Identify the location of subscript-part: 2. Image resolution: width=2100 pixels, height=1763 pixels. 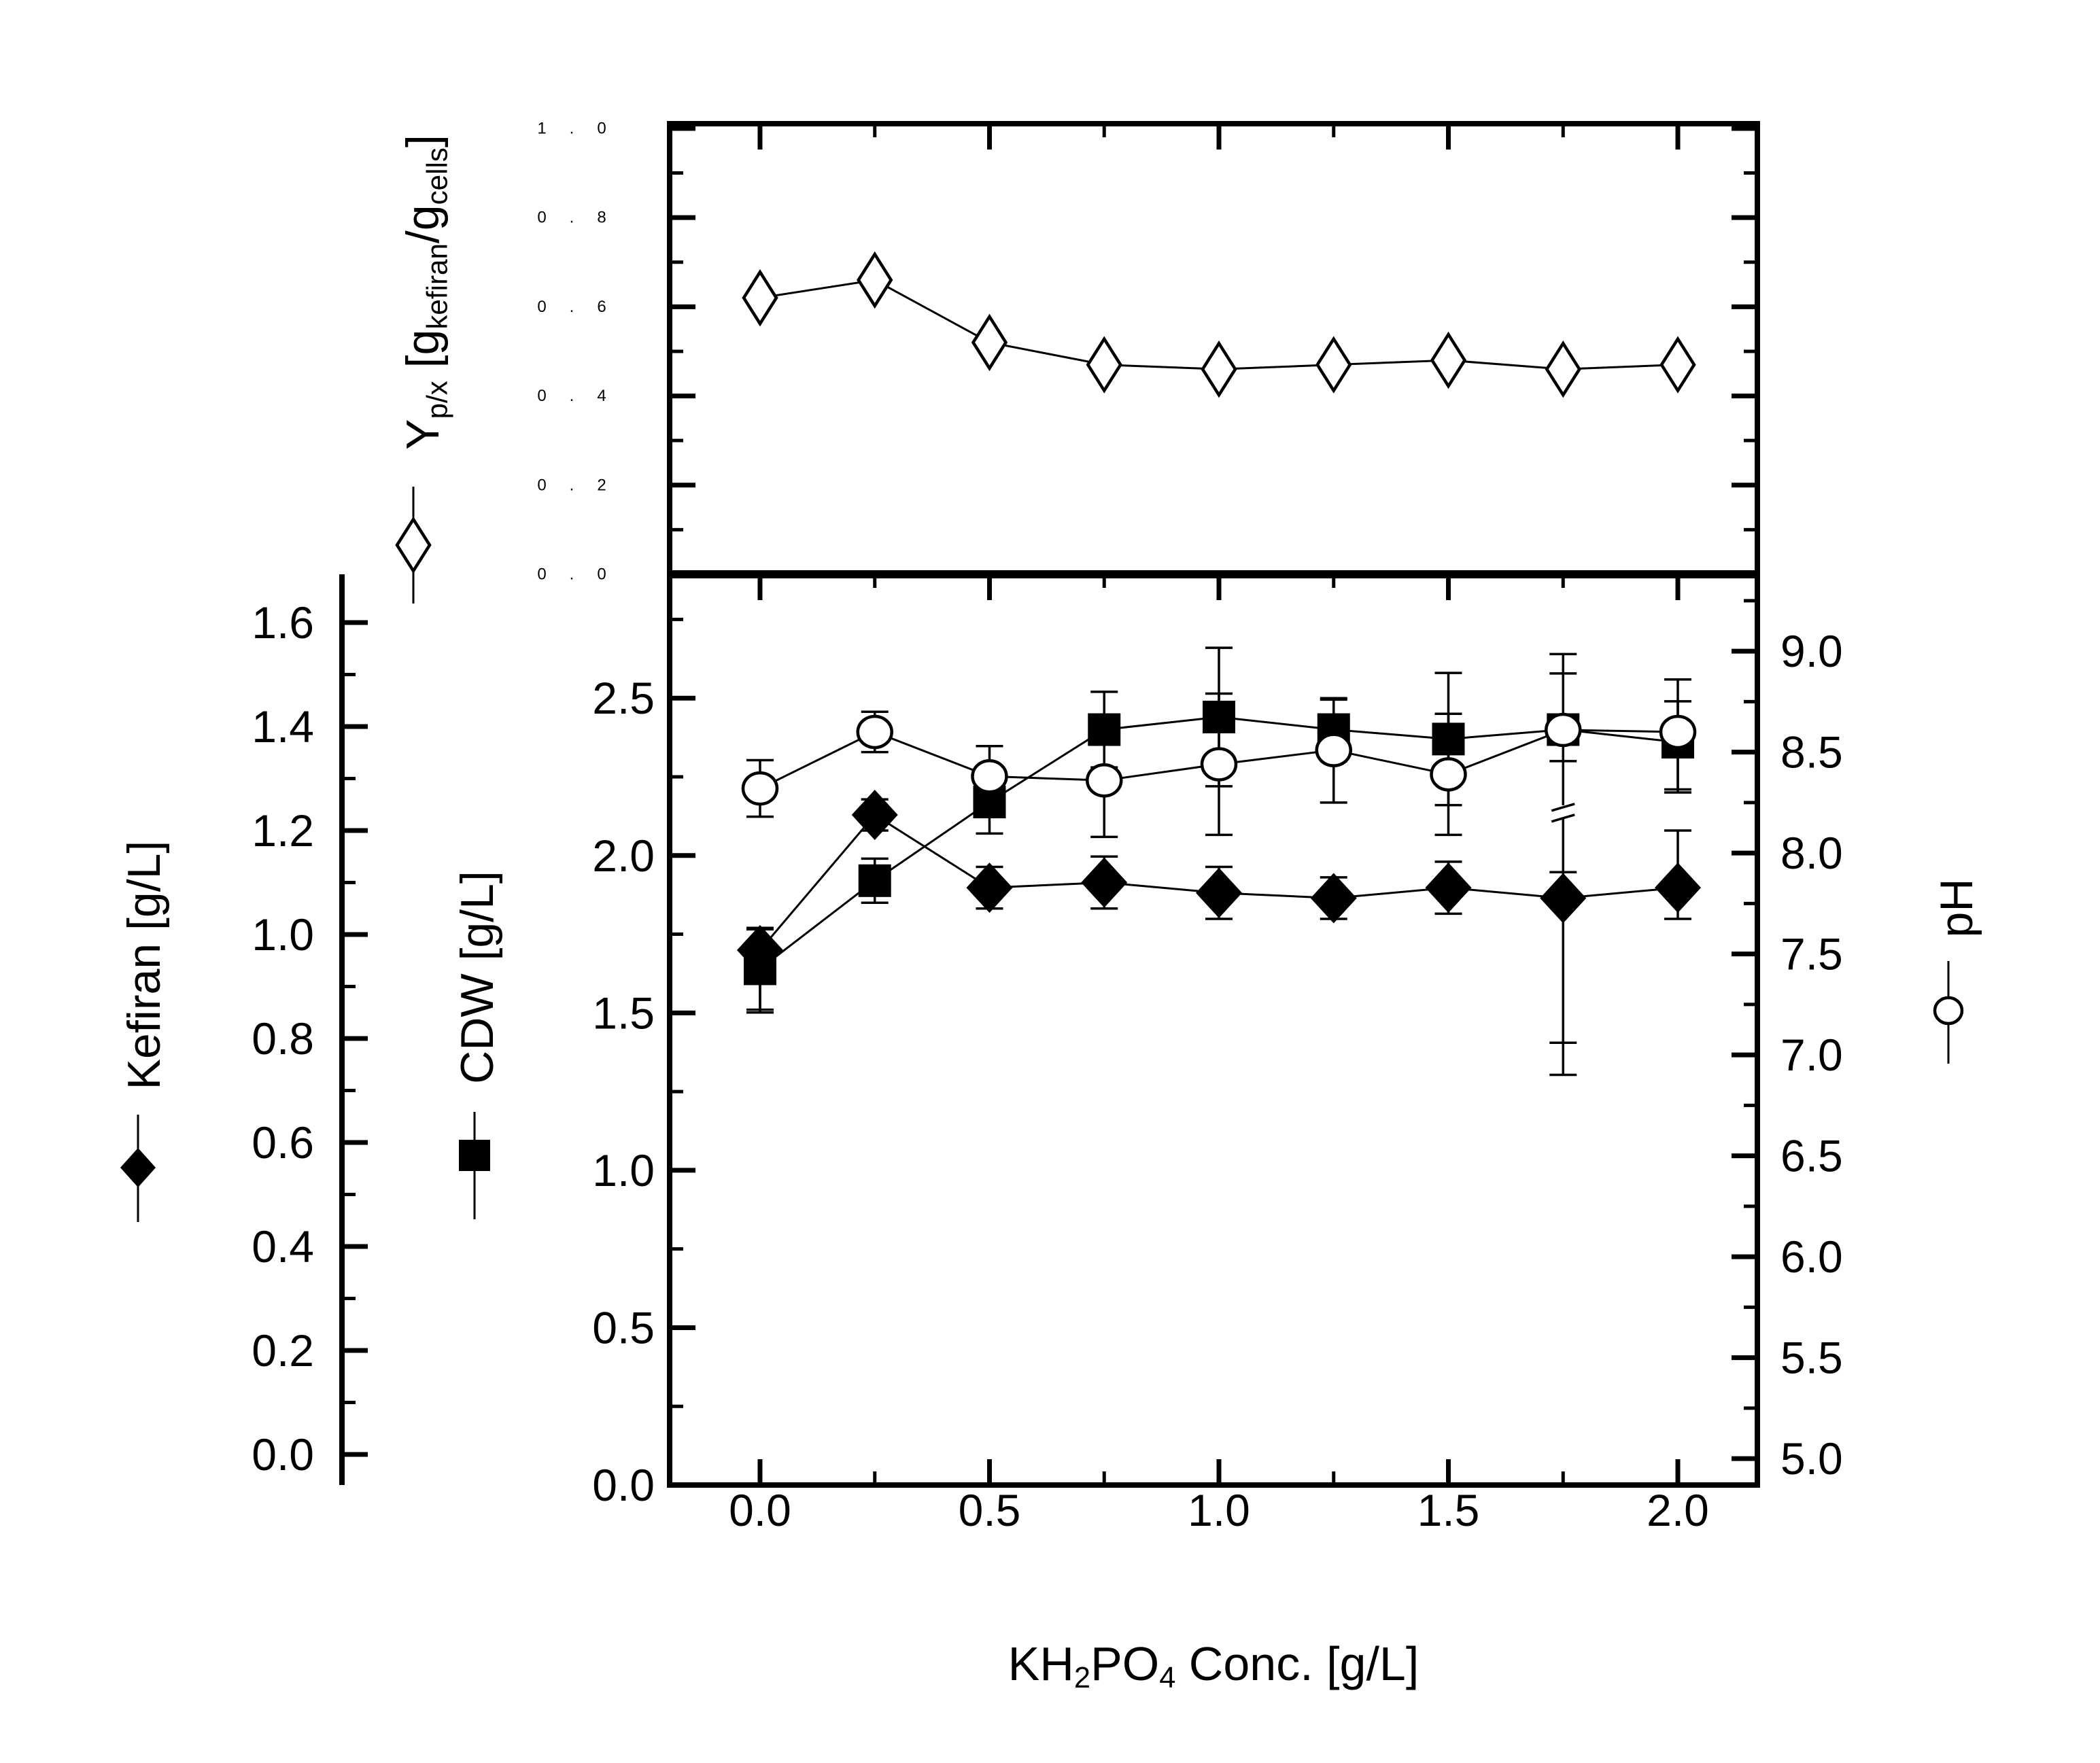
(1082, 1678).